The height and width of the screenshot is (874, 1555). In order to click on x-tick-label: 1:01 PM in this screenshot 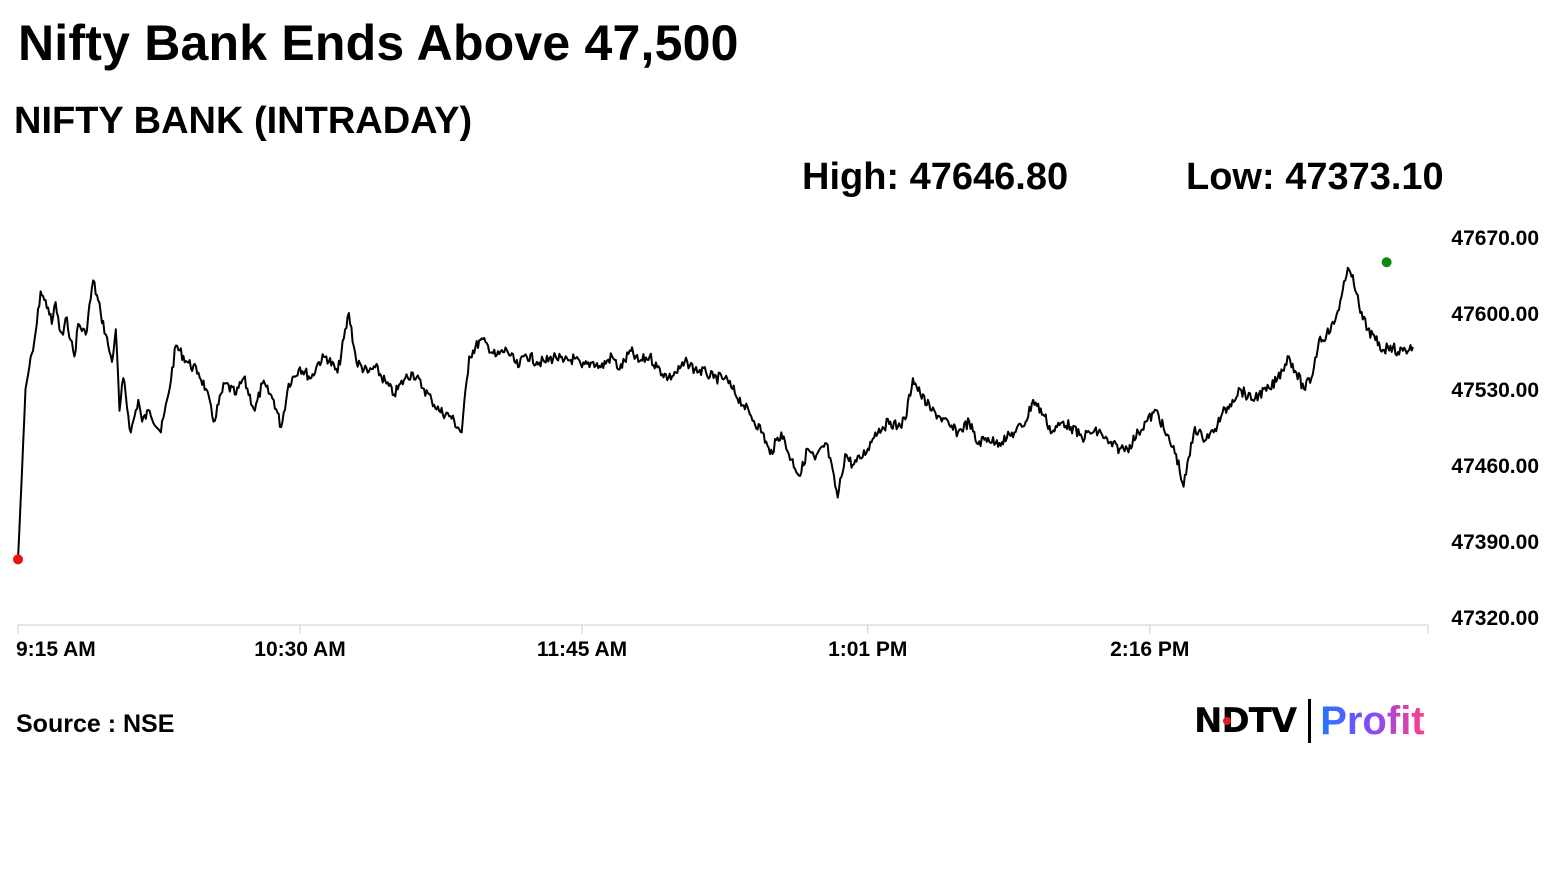, I will do `click(867, 649)`.